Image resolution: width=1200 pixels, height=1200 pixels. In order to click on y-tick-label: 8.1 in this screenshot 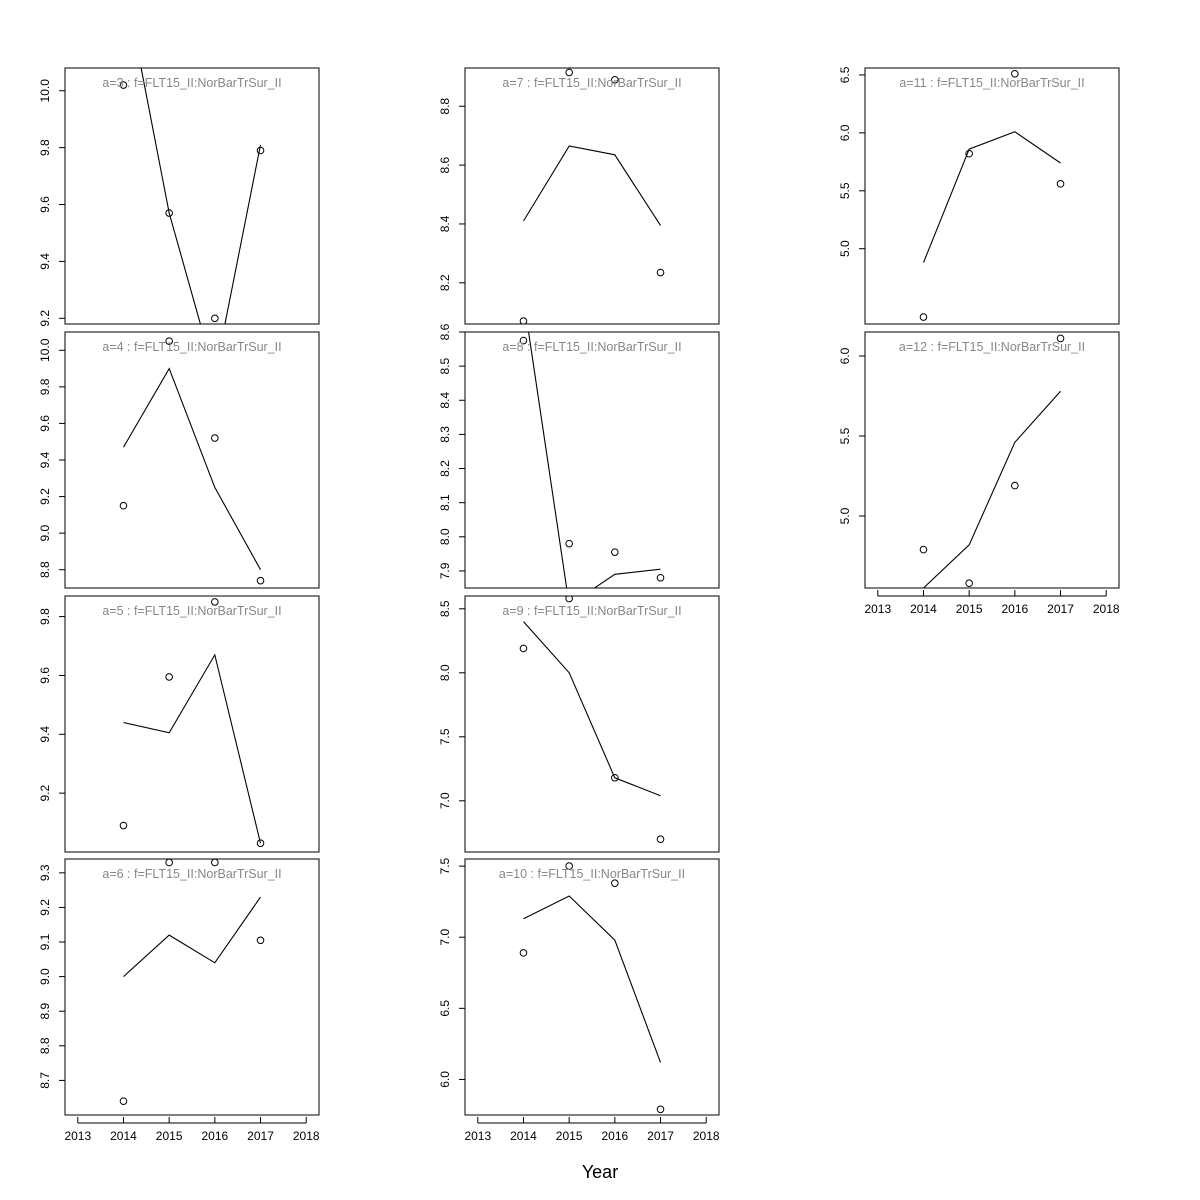, I will do `click(445, 502)`.